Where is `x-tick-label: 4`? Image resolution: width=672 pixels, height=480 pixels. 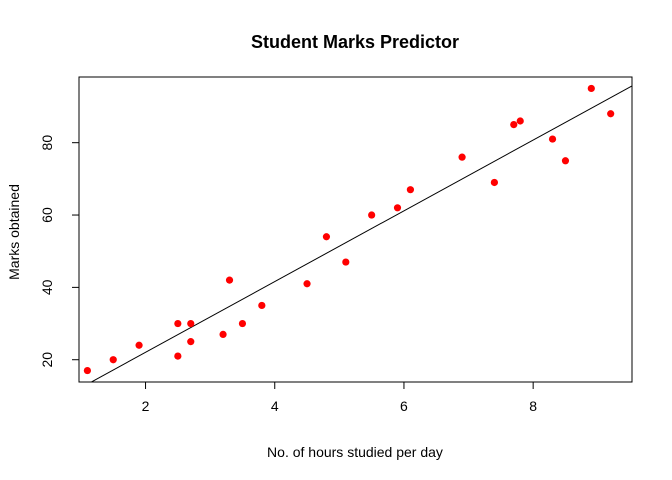
x-tick-label: 4 is located at coordinates (275, 406).